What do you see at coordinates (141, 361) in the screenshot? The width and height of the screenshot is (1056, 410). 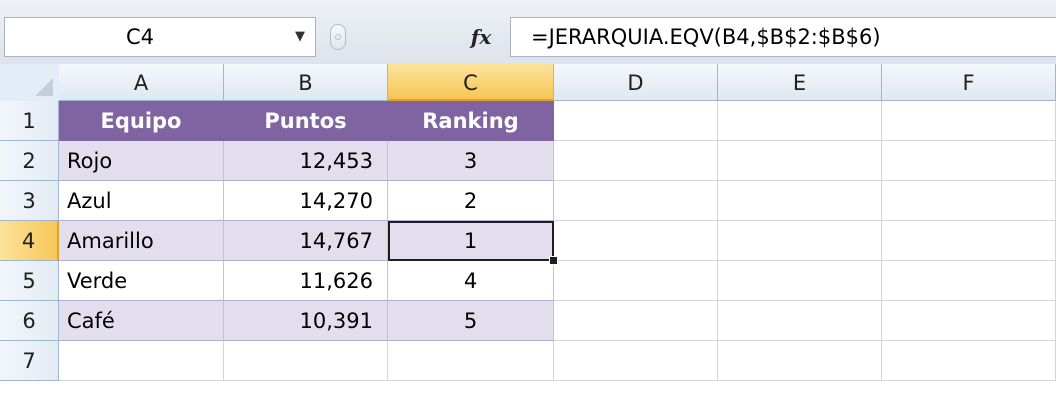 I see `cell-a7` at bounding box center [141, 361].